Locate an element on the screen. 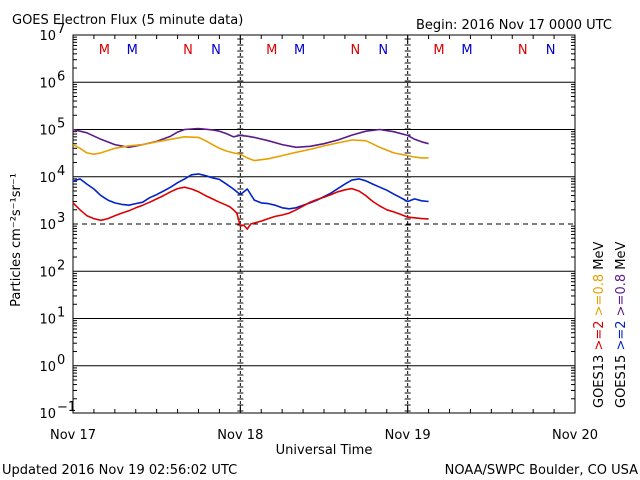  legend-part: GOES15 is located at coordinates (621, 381).